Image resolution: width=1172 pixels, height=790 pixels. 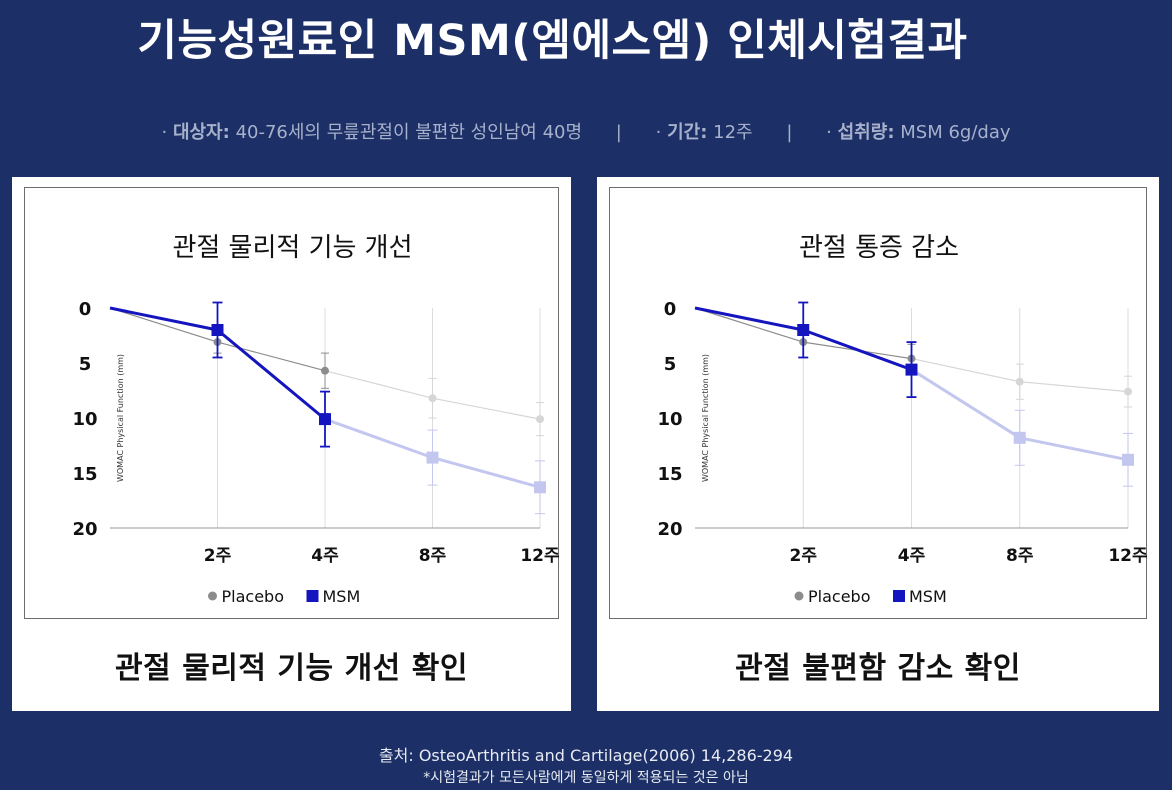 I want to click on chart-title: 관절 통증 감소, so click(x=879, y=248).